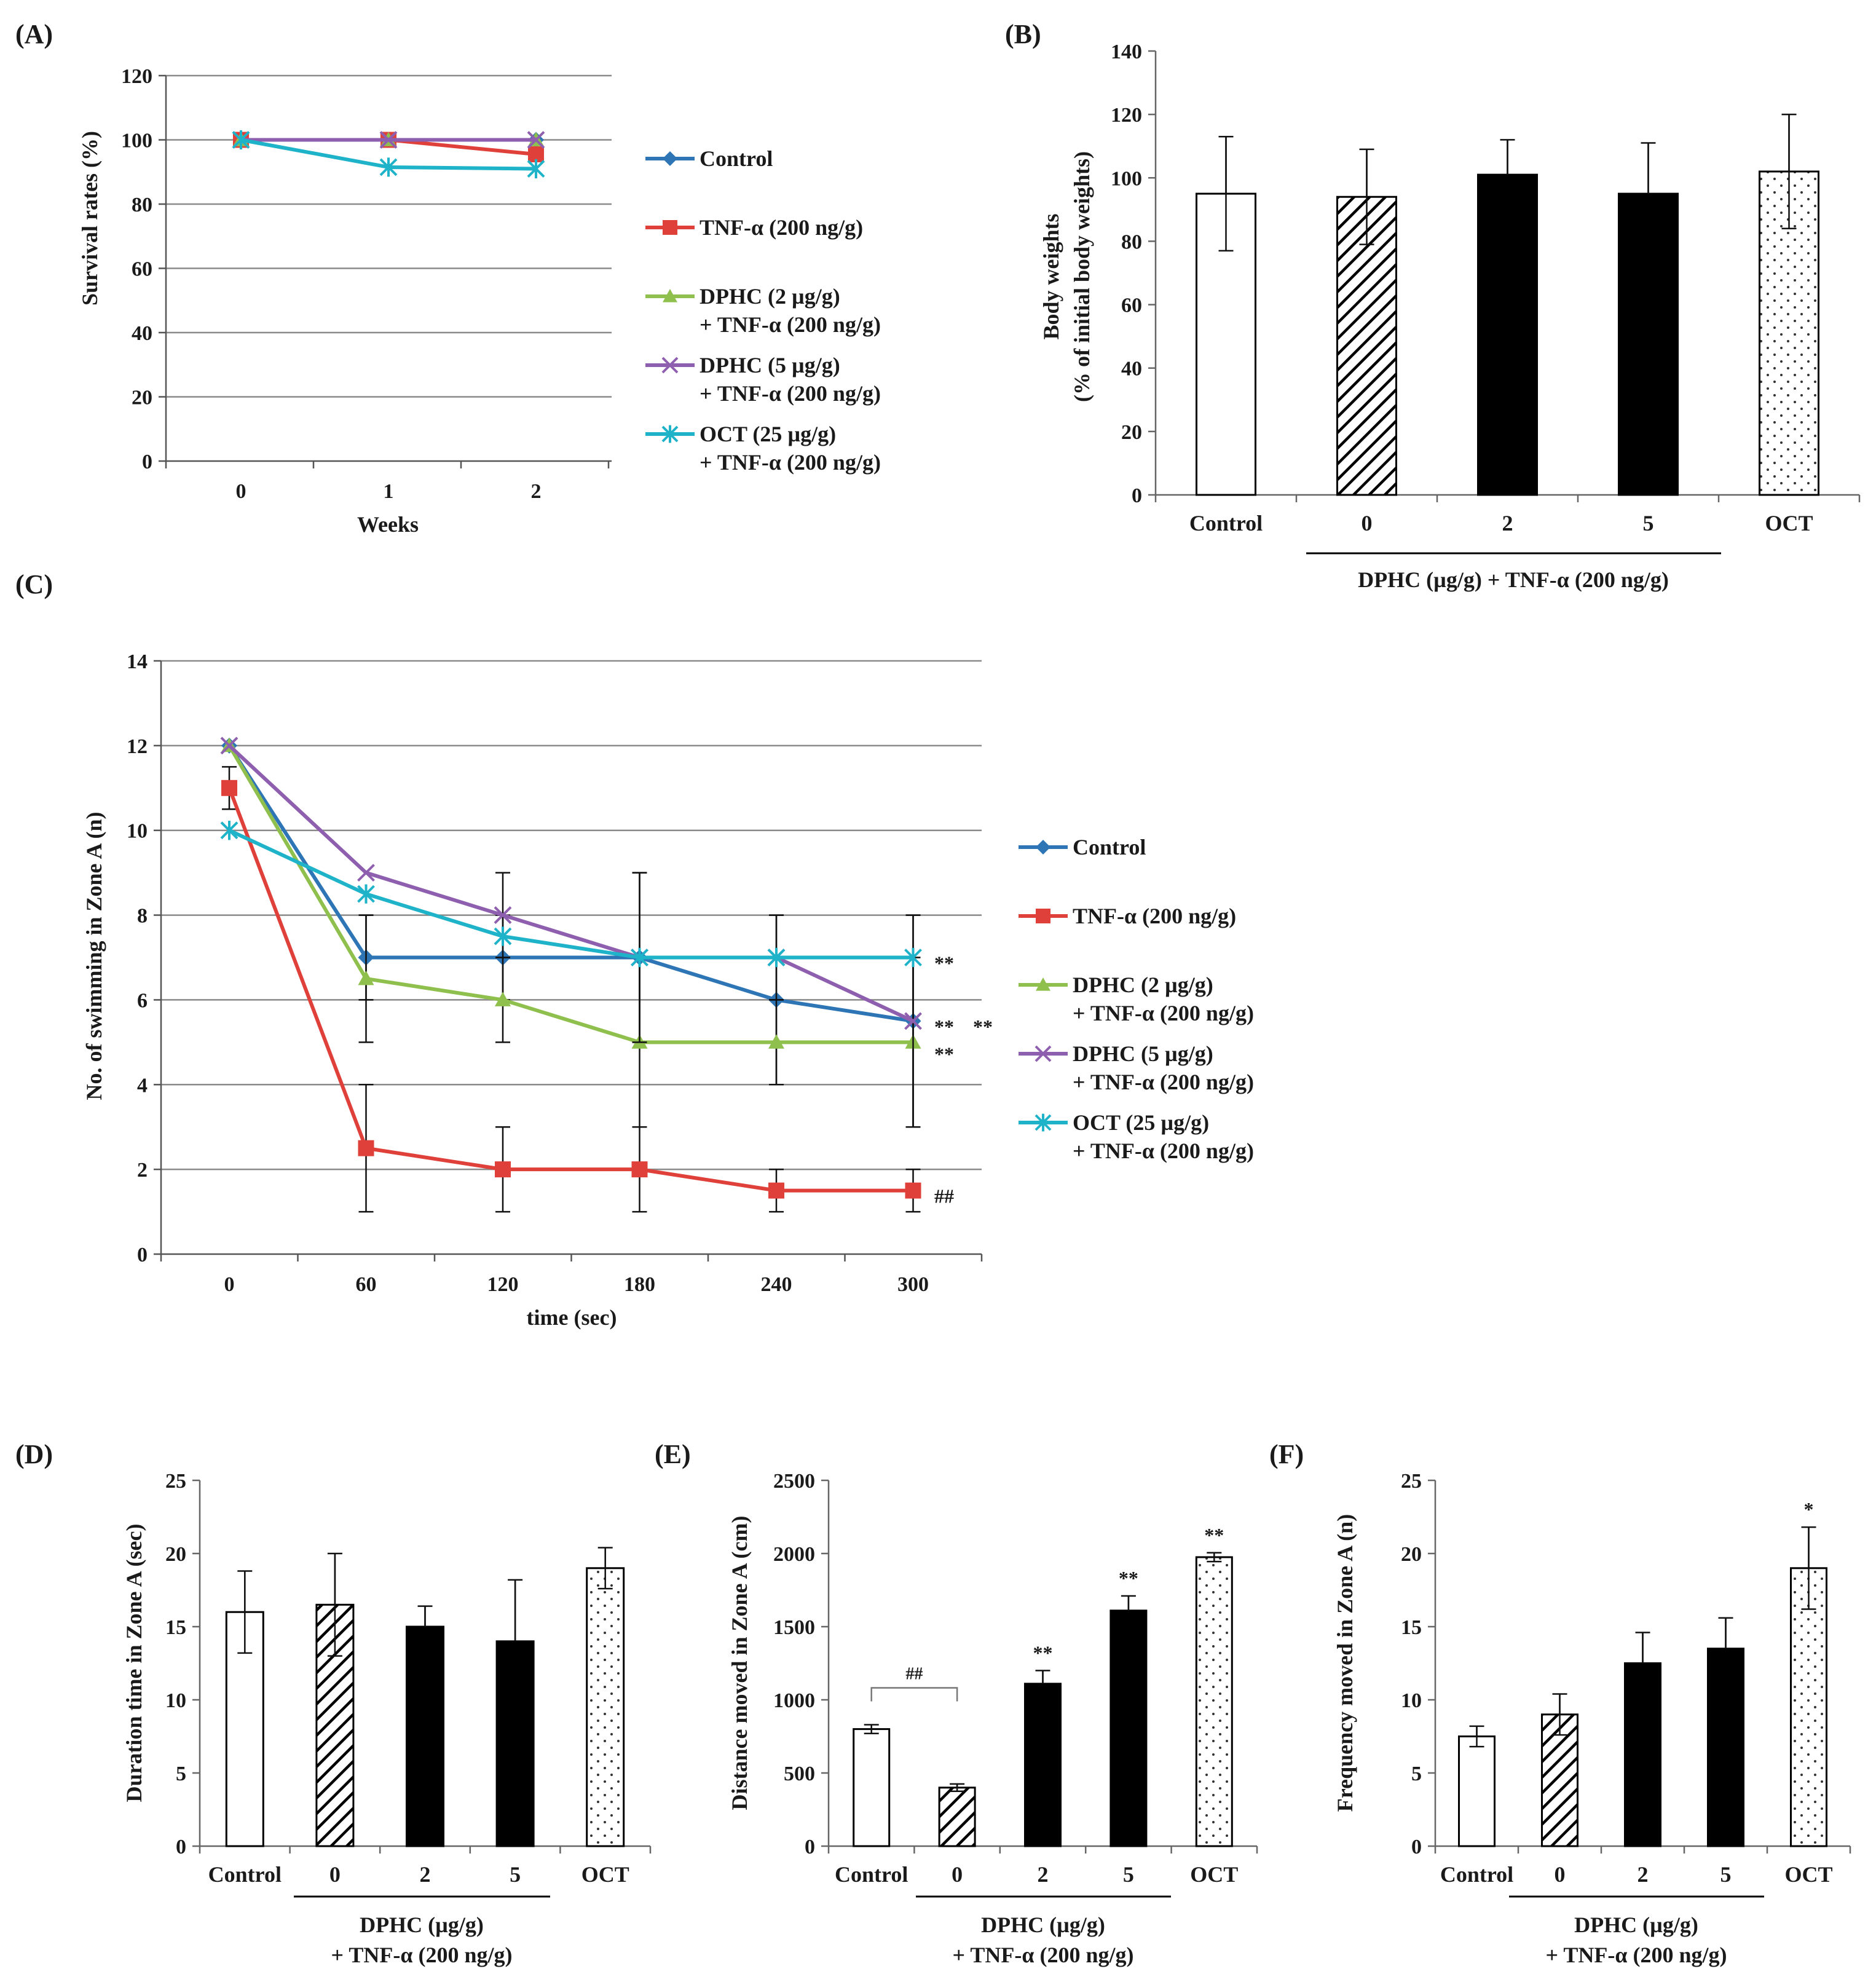 Image resolution: width=1876 pixels, height=1982 pixels. Describe the element at coordinates (1126, 178) in the screenshot. I see `panel-b-y-tick-label-100: 100` at that location.